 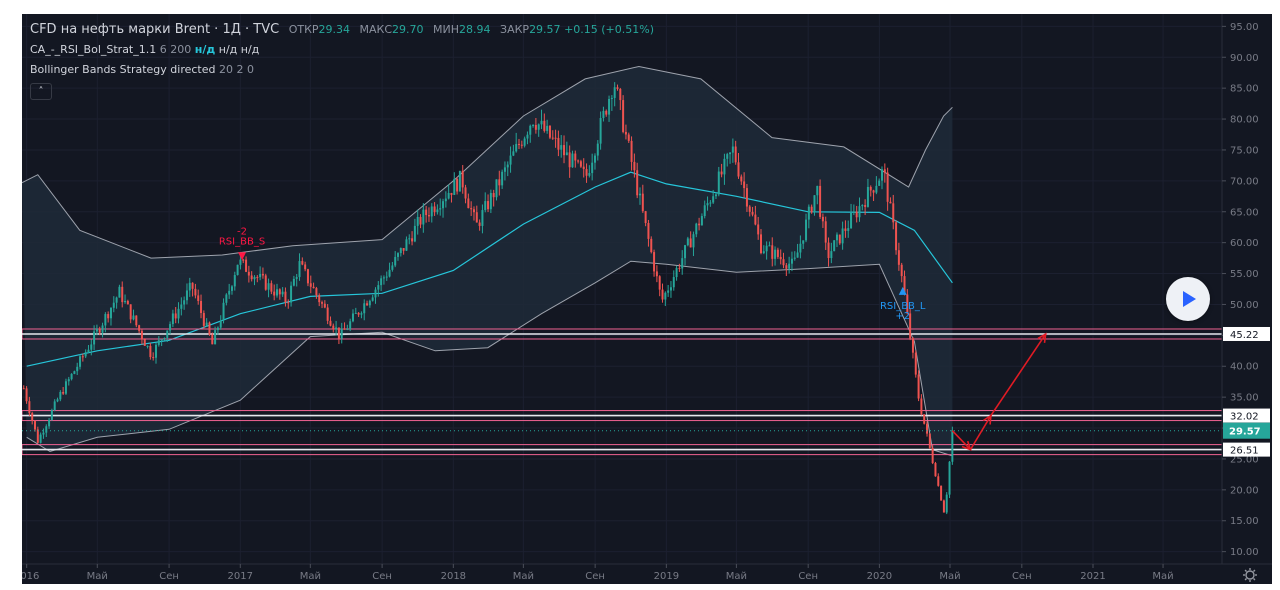 I want to click on time-tick-label: Сен, so click(x=808, y=576).